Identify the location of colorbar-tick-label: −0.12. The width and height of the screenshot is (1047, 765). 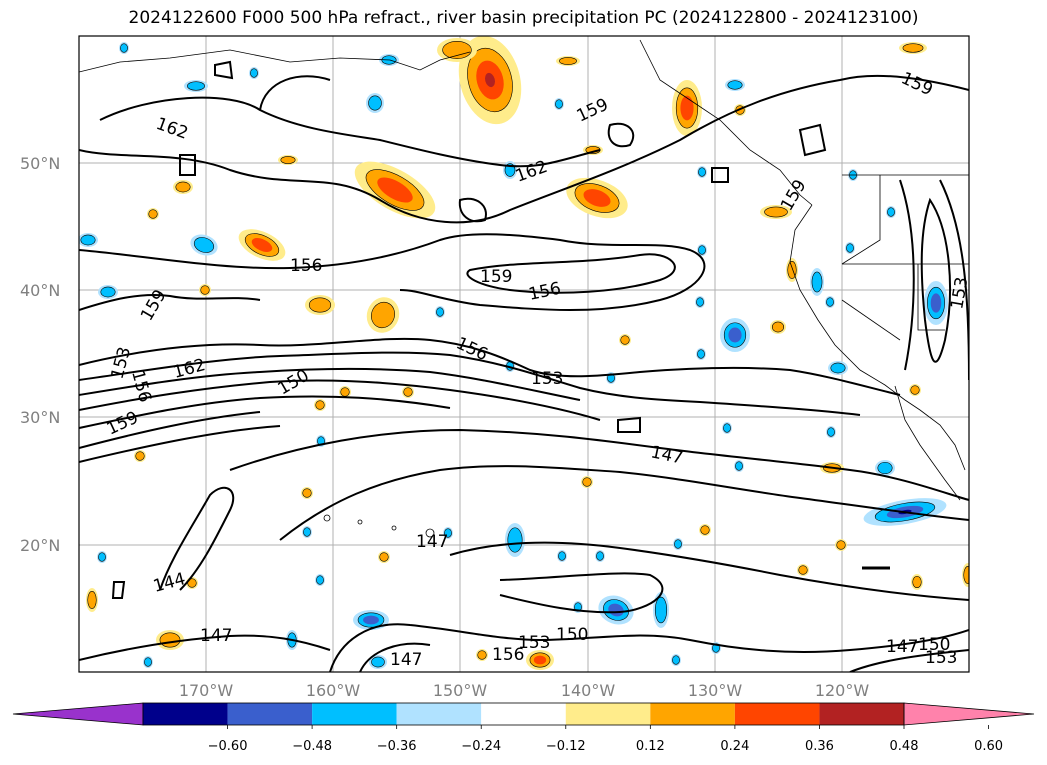
(566, 746).